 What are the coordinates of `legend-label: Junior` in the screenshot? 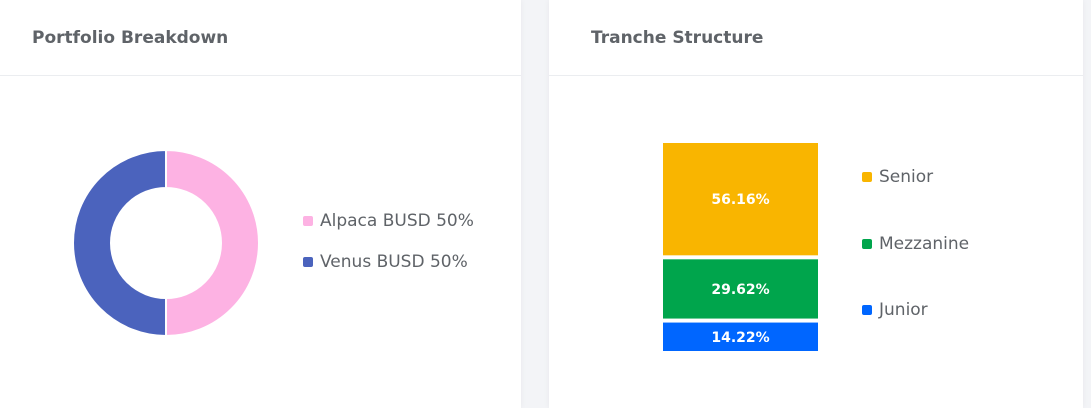 It's located at (903, 310).